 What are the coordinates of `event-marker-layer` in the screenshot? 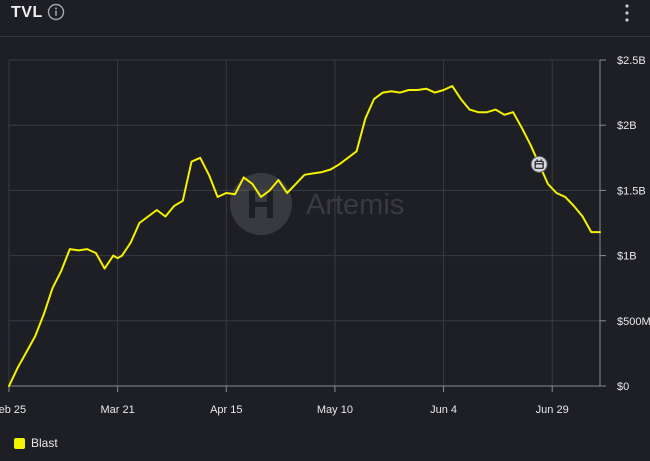 It's located at (539, 164).